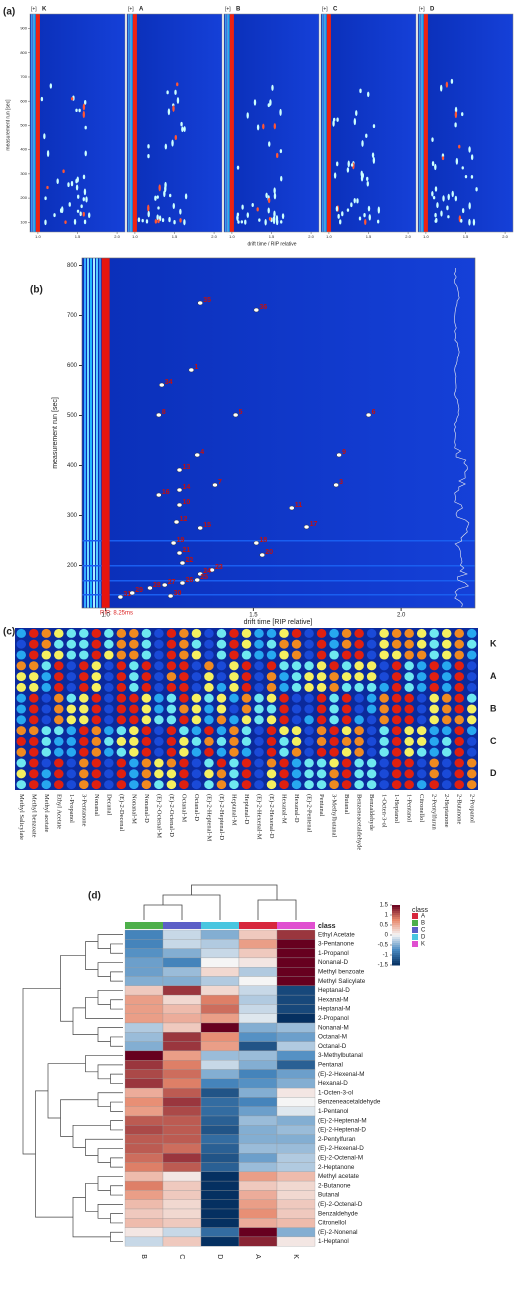  What do you see at coordinates (333, 1083) in the screenshot?
I see `row-label: Hexanal-D` at bounding box center [333, 1083].